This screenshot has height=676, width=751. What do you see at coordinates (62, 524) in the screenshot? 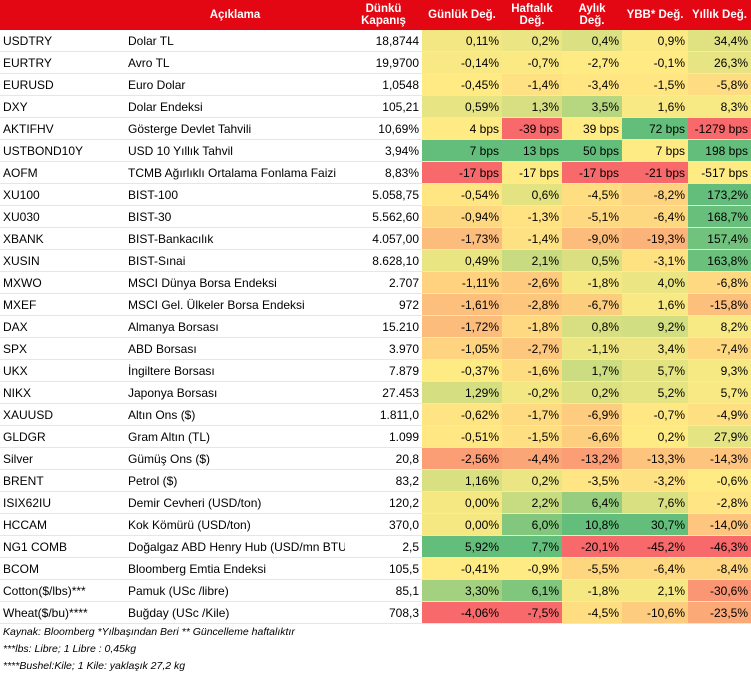
I see `label-cell: HCCAM` at bounding box center [62, 524].